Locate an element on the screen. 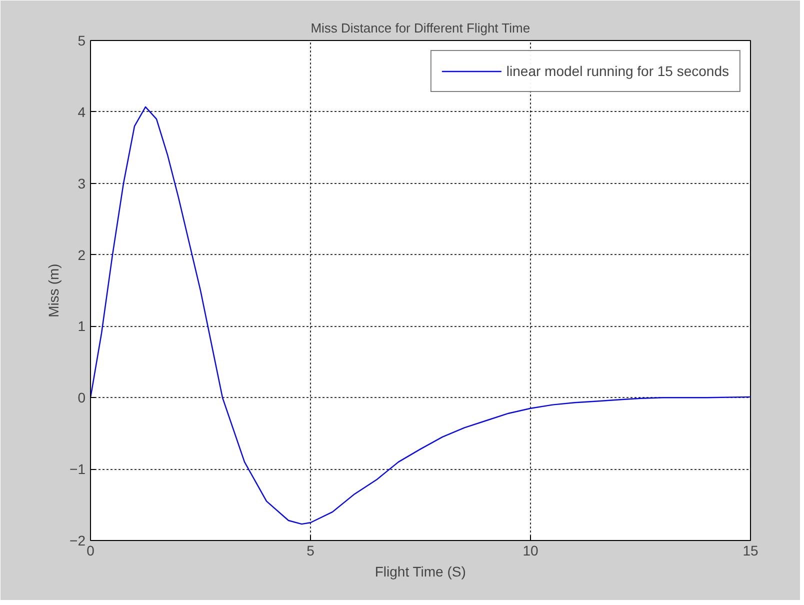 The height and width of the screenshot is (605, 804). y-tick-label: 2 is located at coordinates (82, 254).